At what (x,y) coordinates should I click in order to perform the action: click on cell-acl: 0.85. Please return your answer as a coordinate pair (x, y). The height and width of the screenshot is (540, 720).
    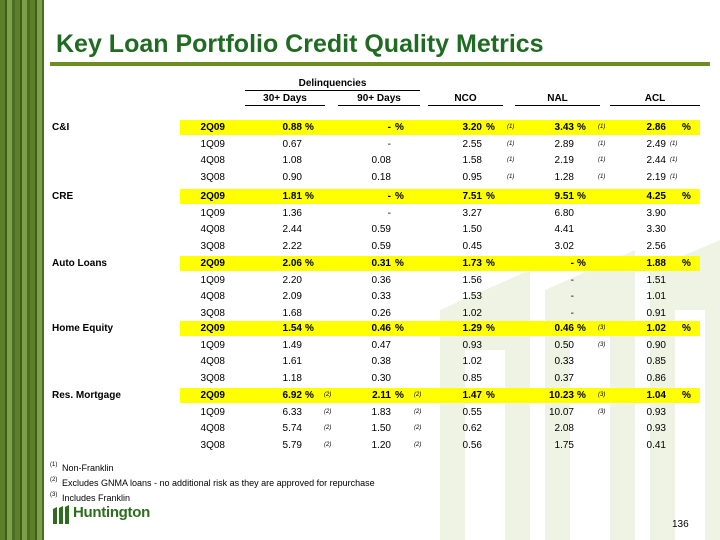
    Looking at the image, I should click on (656, 361).